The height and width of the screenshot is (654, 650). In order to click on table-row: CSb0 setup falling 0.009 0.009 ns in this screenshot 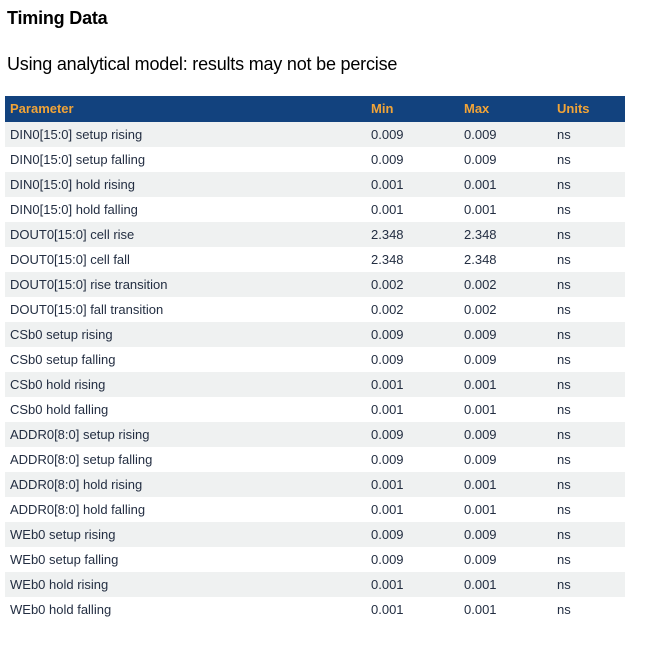, I will do `click(315, 359)`.